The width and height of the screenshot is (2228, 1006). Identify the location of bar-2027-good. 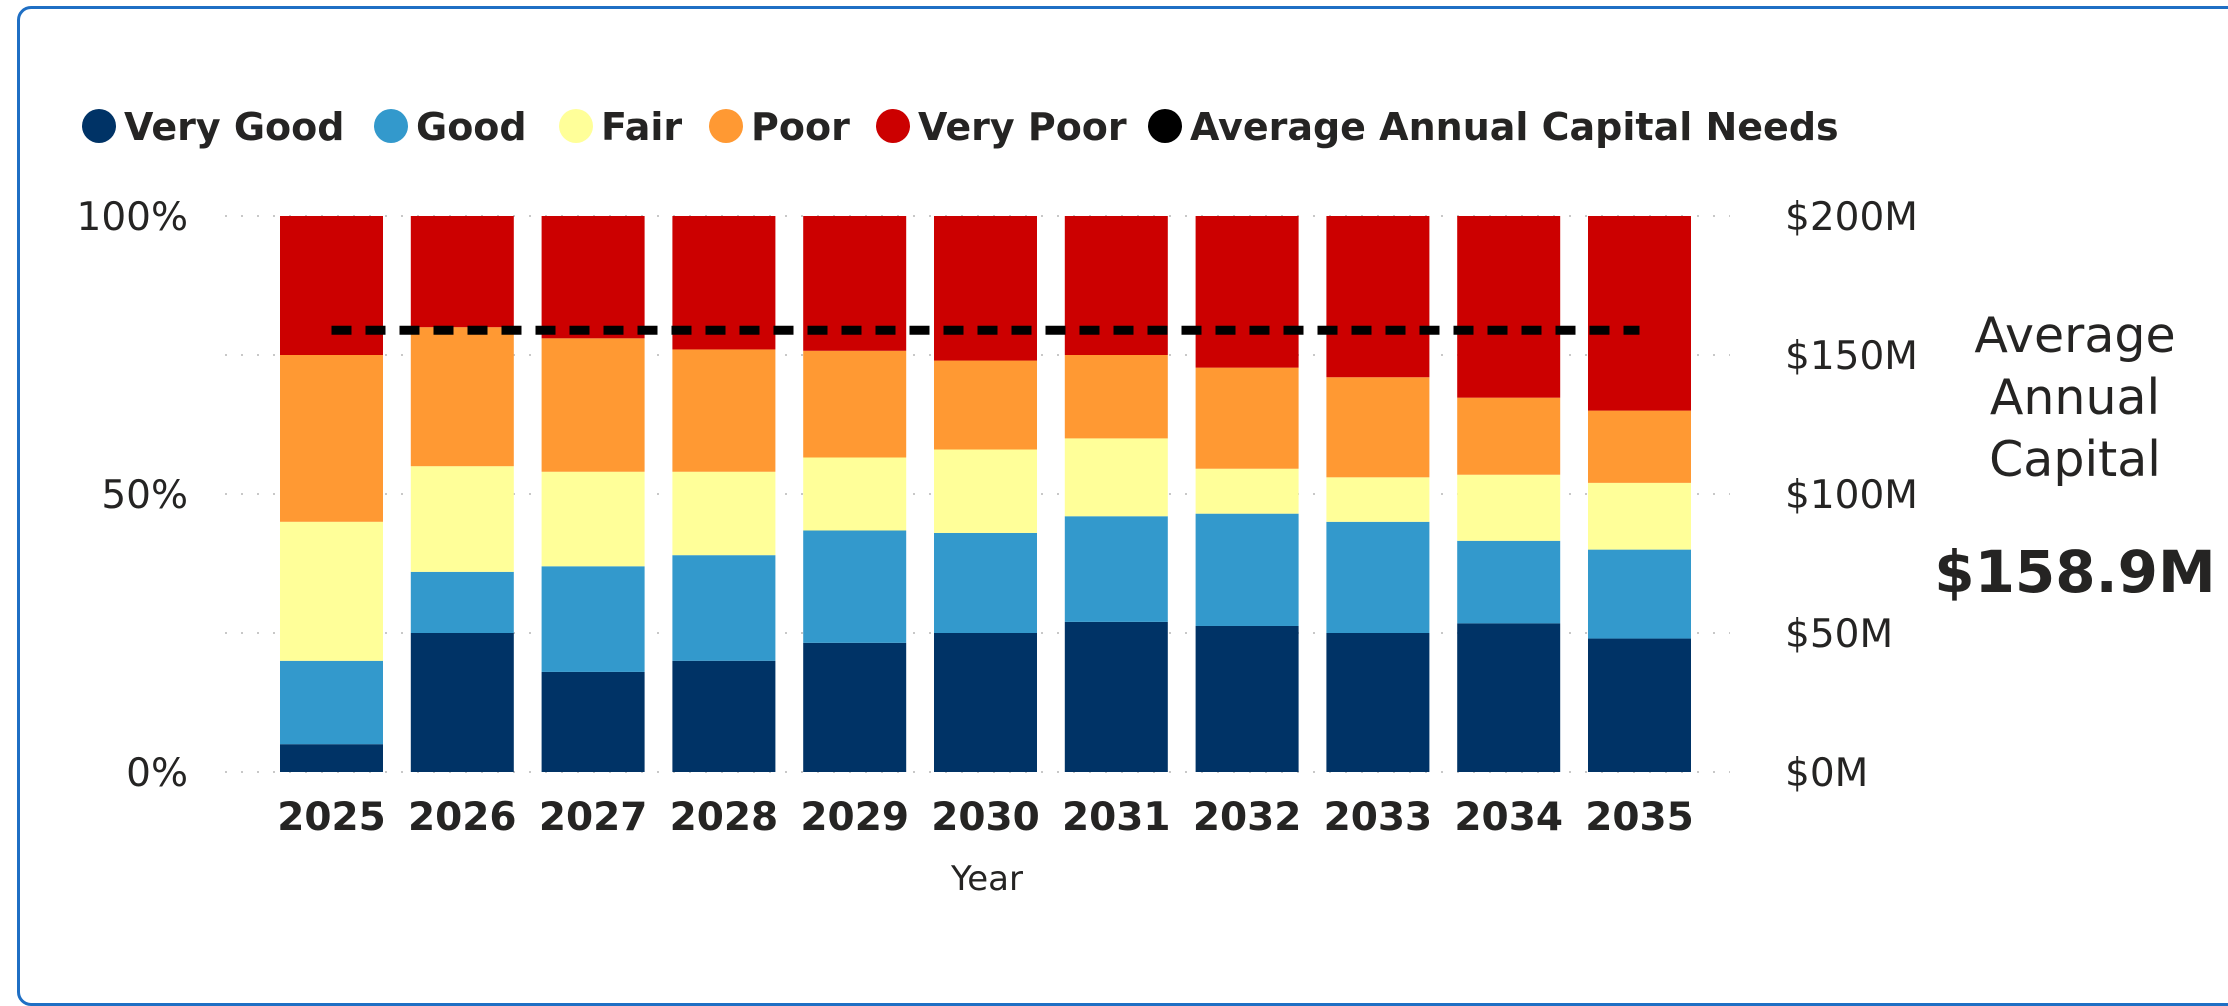
(593, 619).